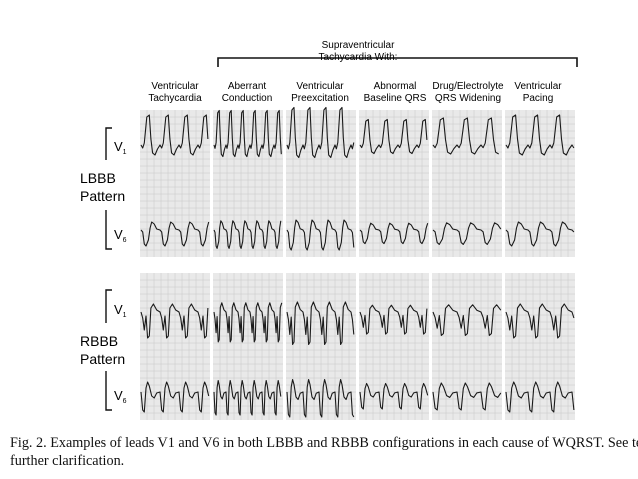  What do you see at coordinates (108, 143) in the screenshot?
I see `lbbb-v1-bracket` at bounding box center [108, 143].